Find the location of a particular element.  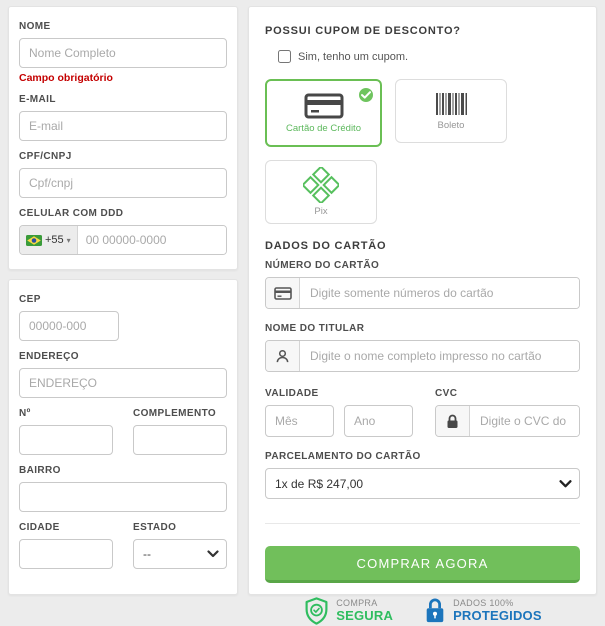

phone-field: +55 ▾ is located at coordinates (123, 240).